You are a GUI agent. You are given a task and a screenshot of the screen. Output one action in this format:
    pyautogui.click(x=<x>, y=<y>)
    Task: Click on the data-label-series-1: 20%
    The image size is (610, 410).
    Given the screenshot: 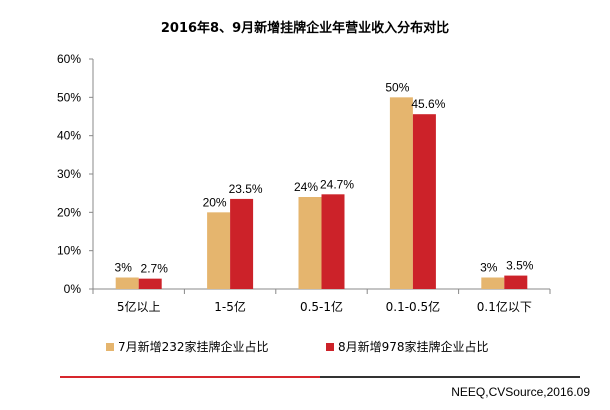 What is the action you would take?
    pyautogui.click(x=215, y=202)
    